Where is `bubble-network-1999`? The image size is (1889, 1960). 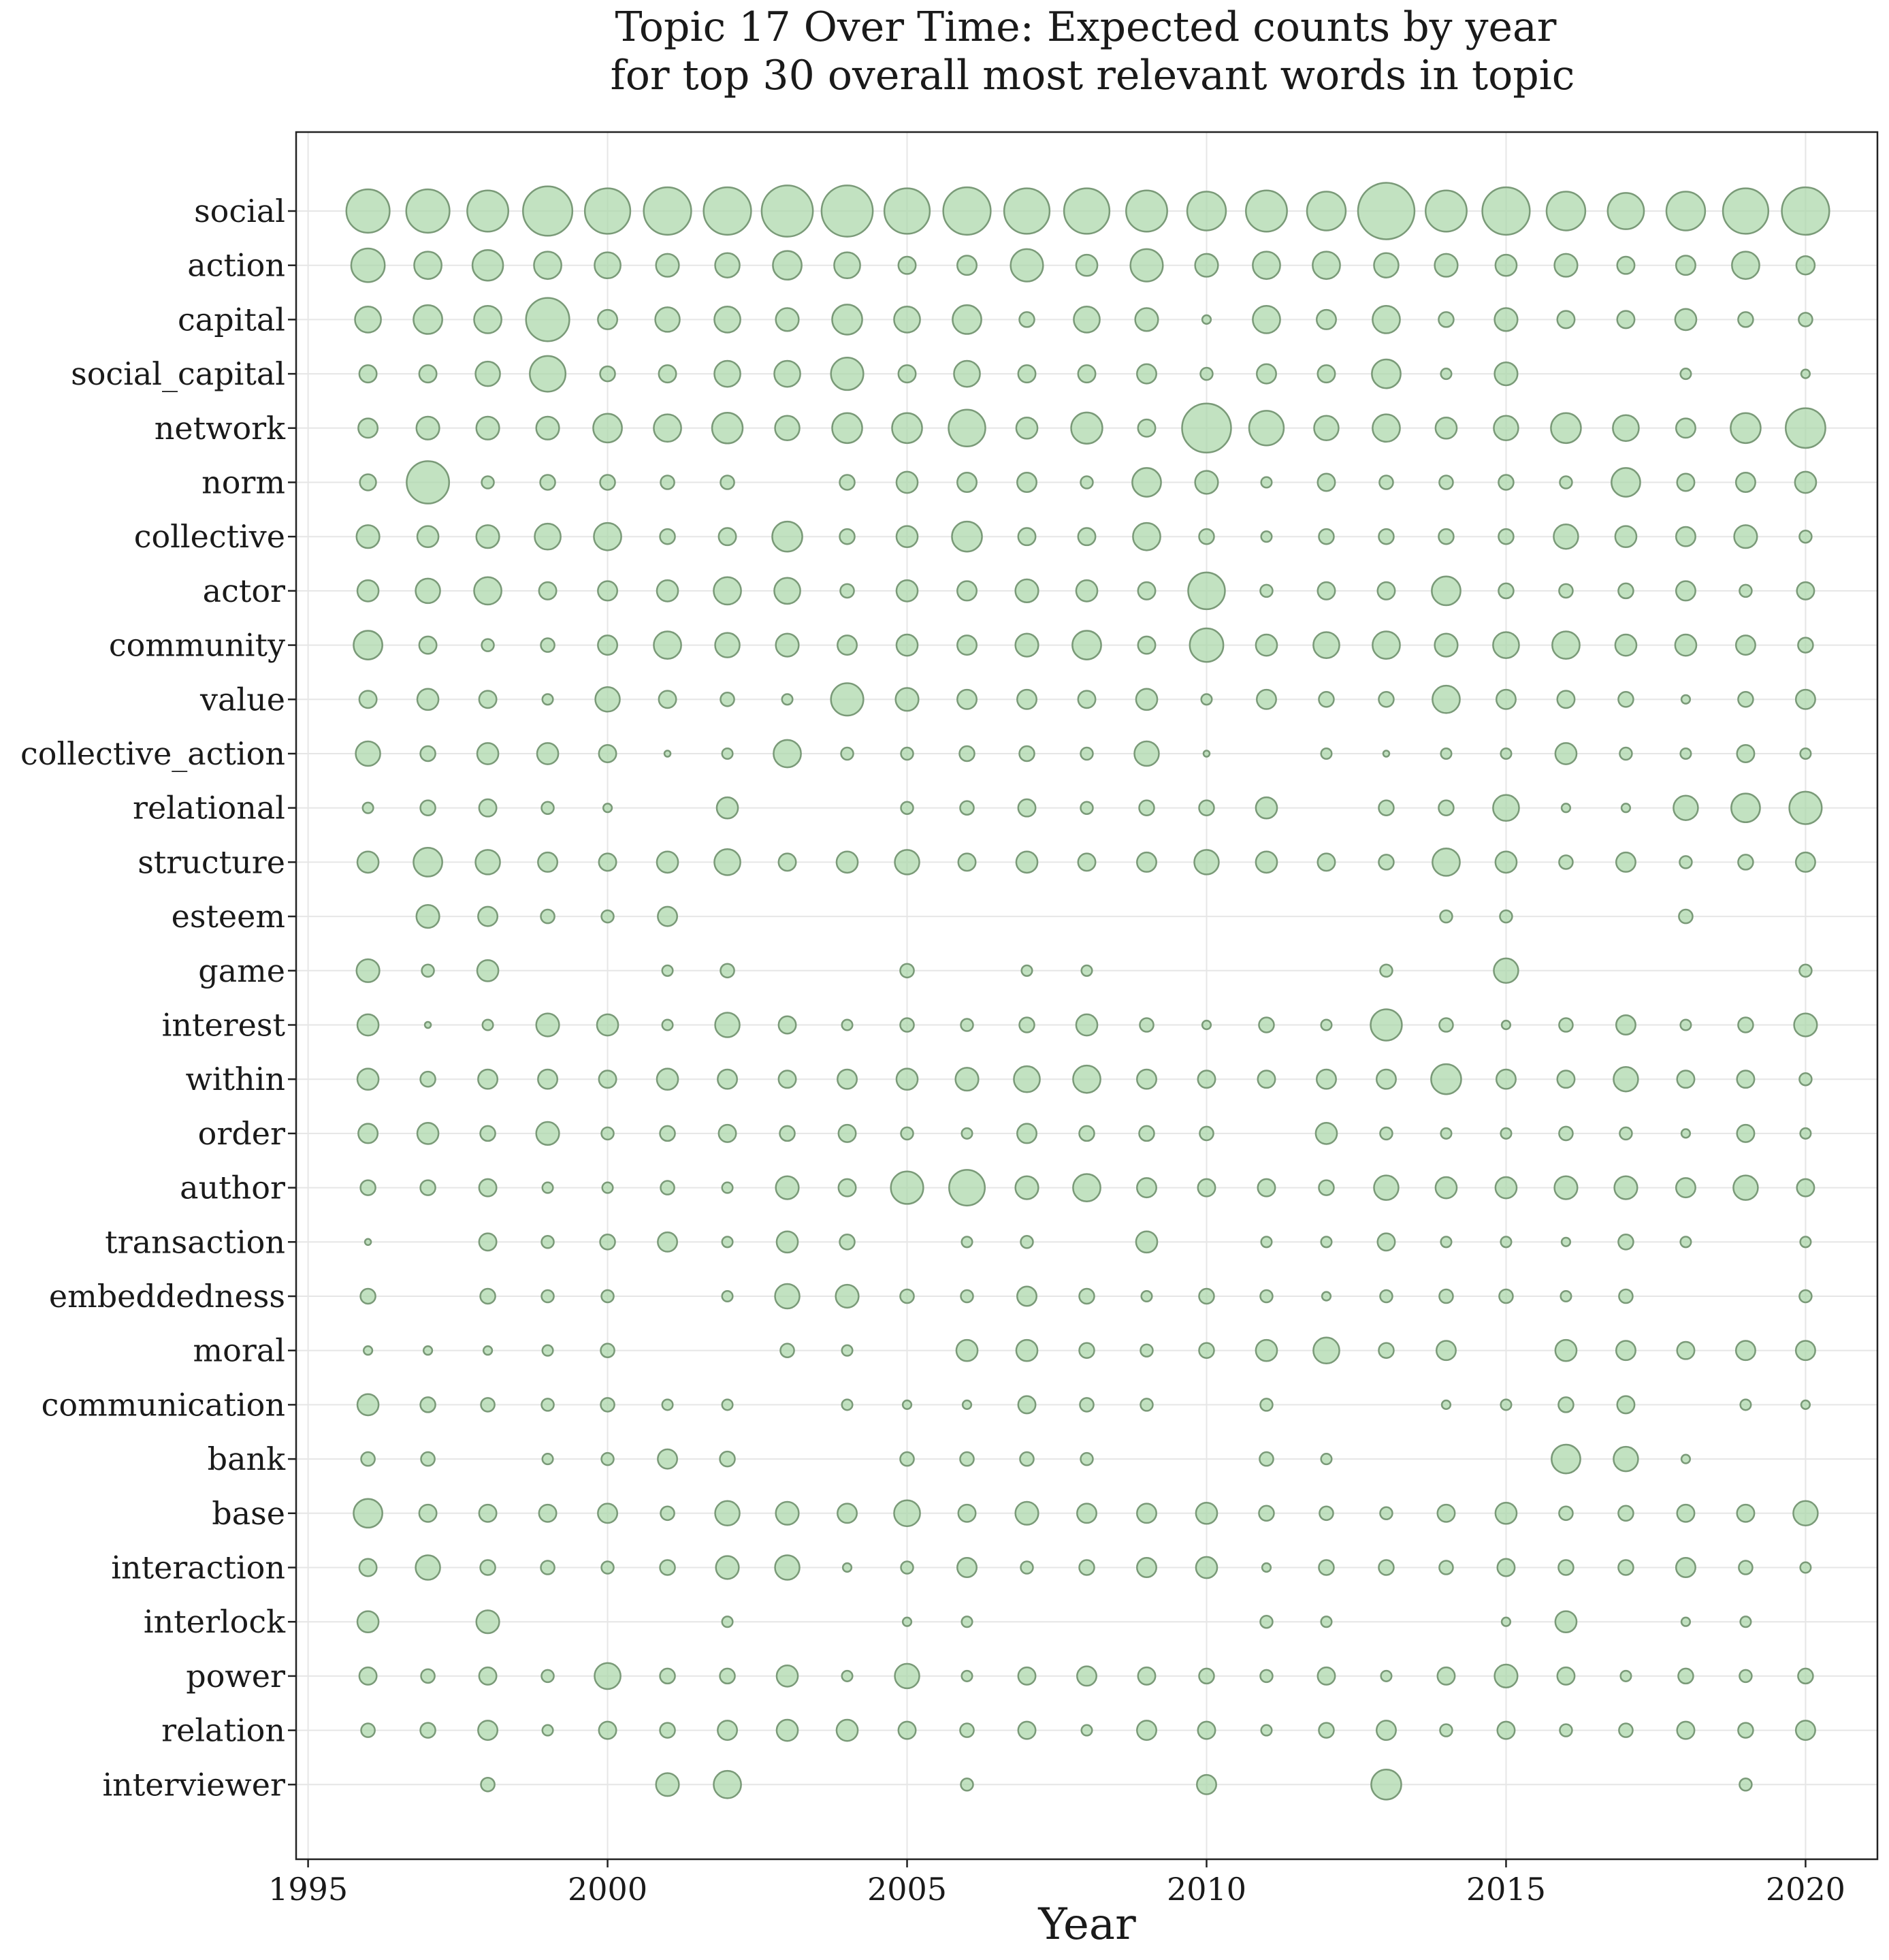
bubble-network-1999 is located at coordinates (547, 427).